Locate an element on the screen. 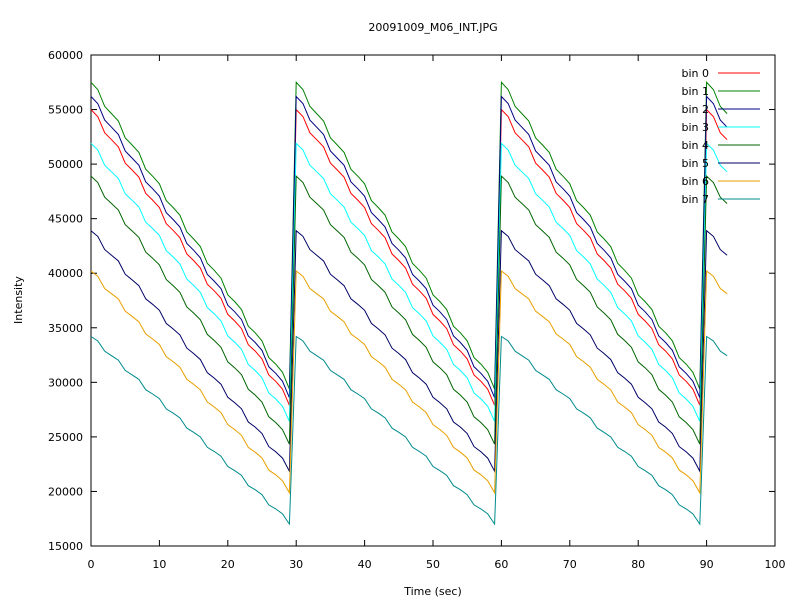 The height and width of the screenshot is (600, 800). x-tick-label: 10 is located at coordinates (159, 564).